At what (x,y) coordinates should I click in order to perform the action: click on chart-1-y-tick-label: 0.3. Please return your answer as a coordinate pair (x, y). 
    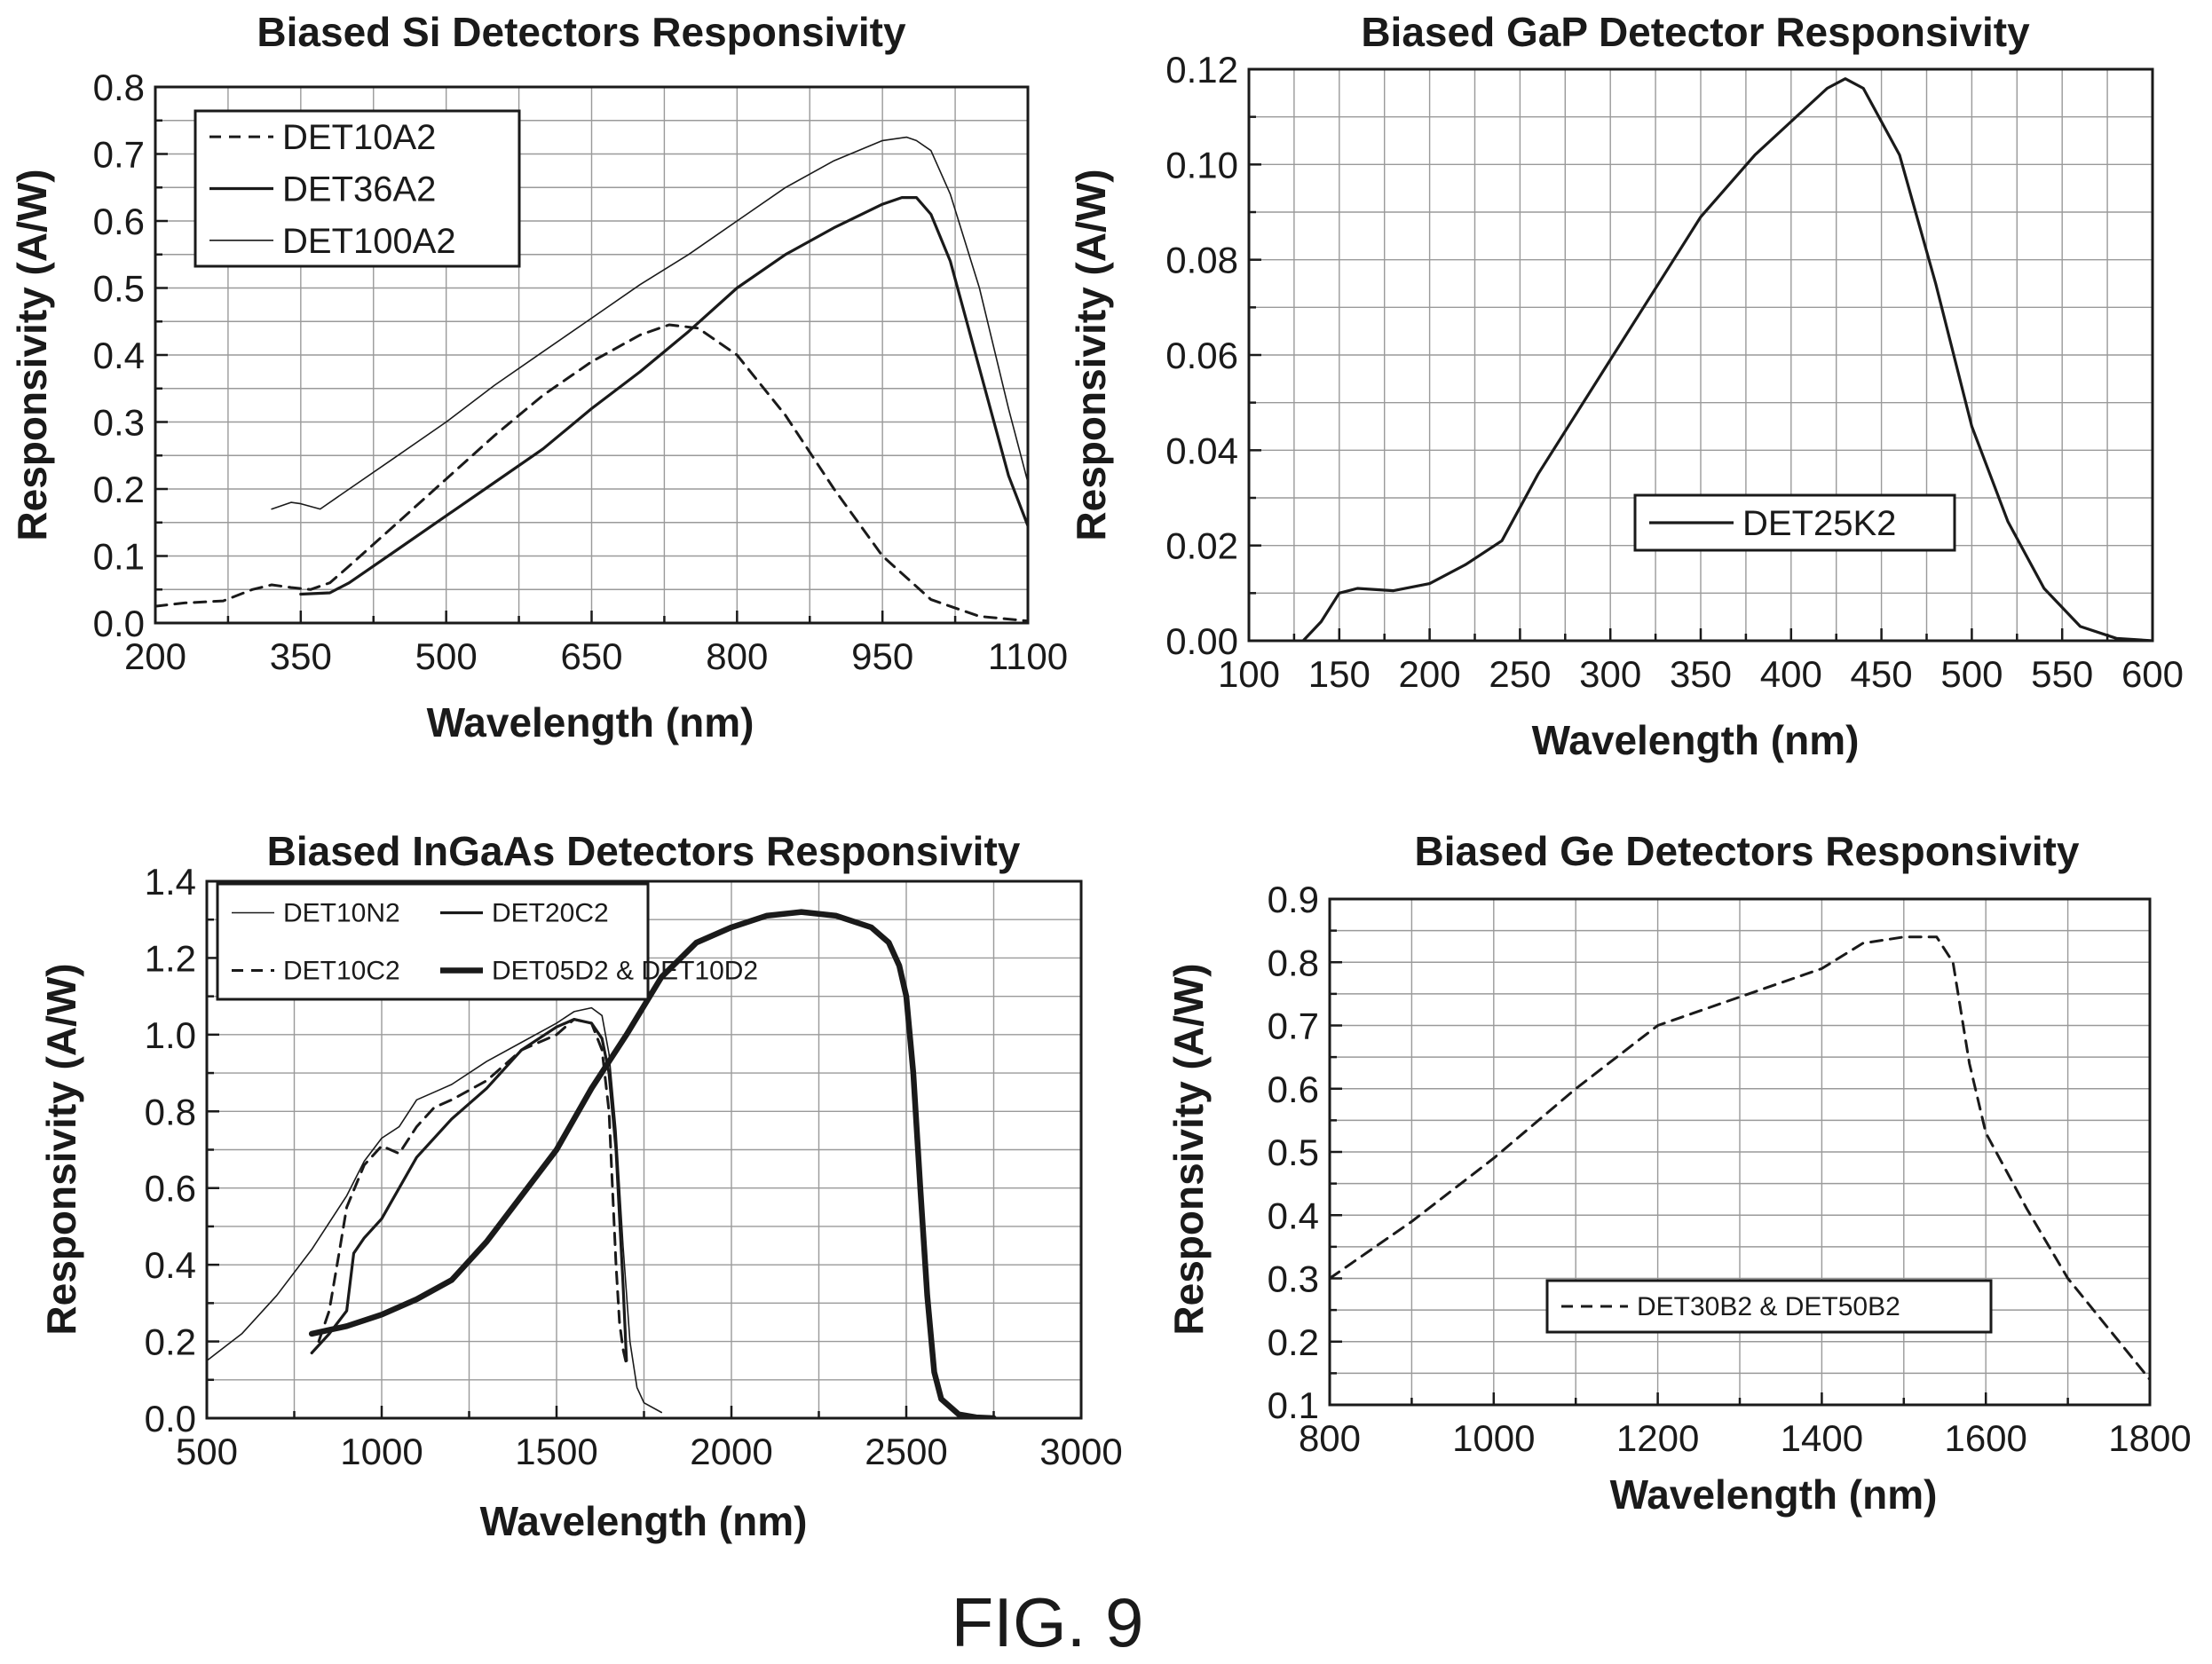
    Looking at the image, I should click on (119, 423).